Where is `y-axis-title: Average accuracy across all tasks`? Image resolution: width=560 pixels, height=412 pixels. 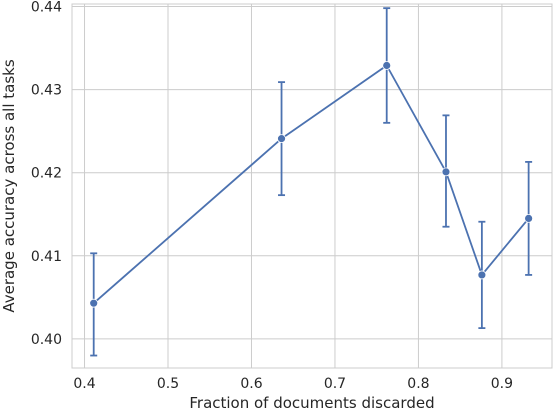 y-axis-title: Average accuracy across all tasks is located at coordinates (9, 186).